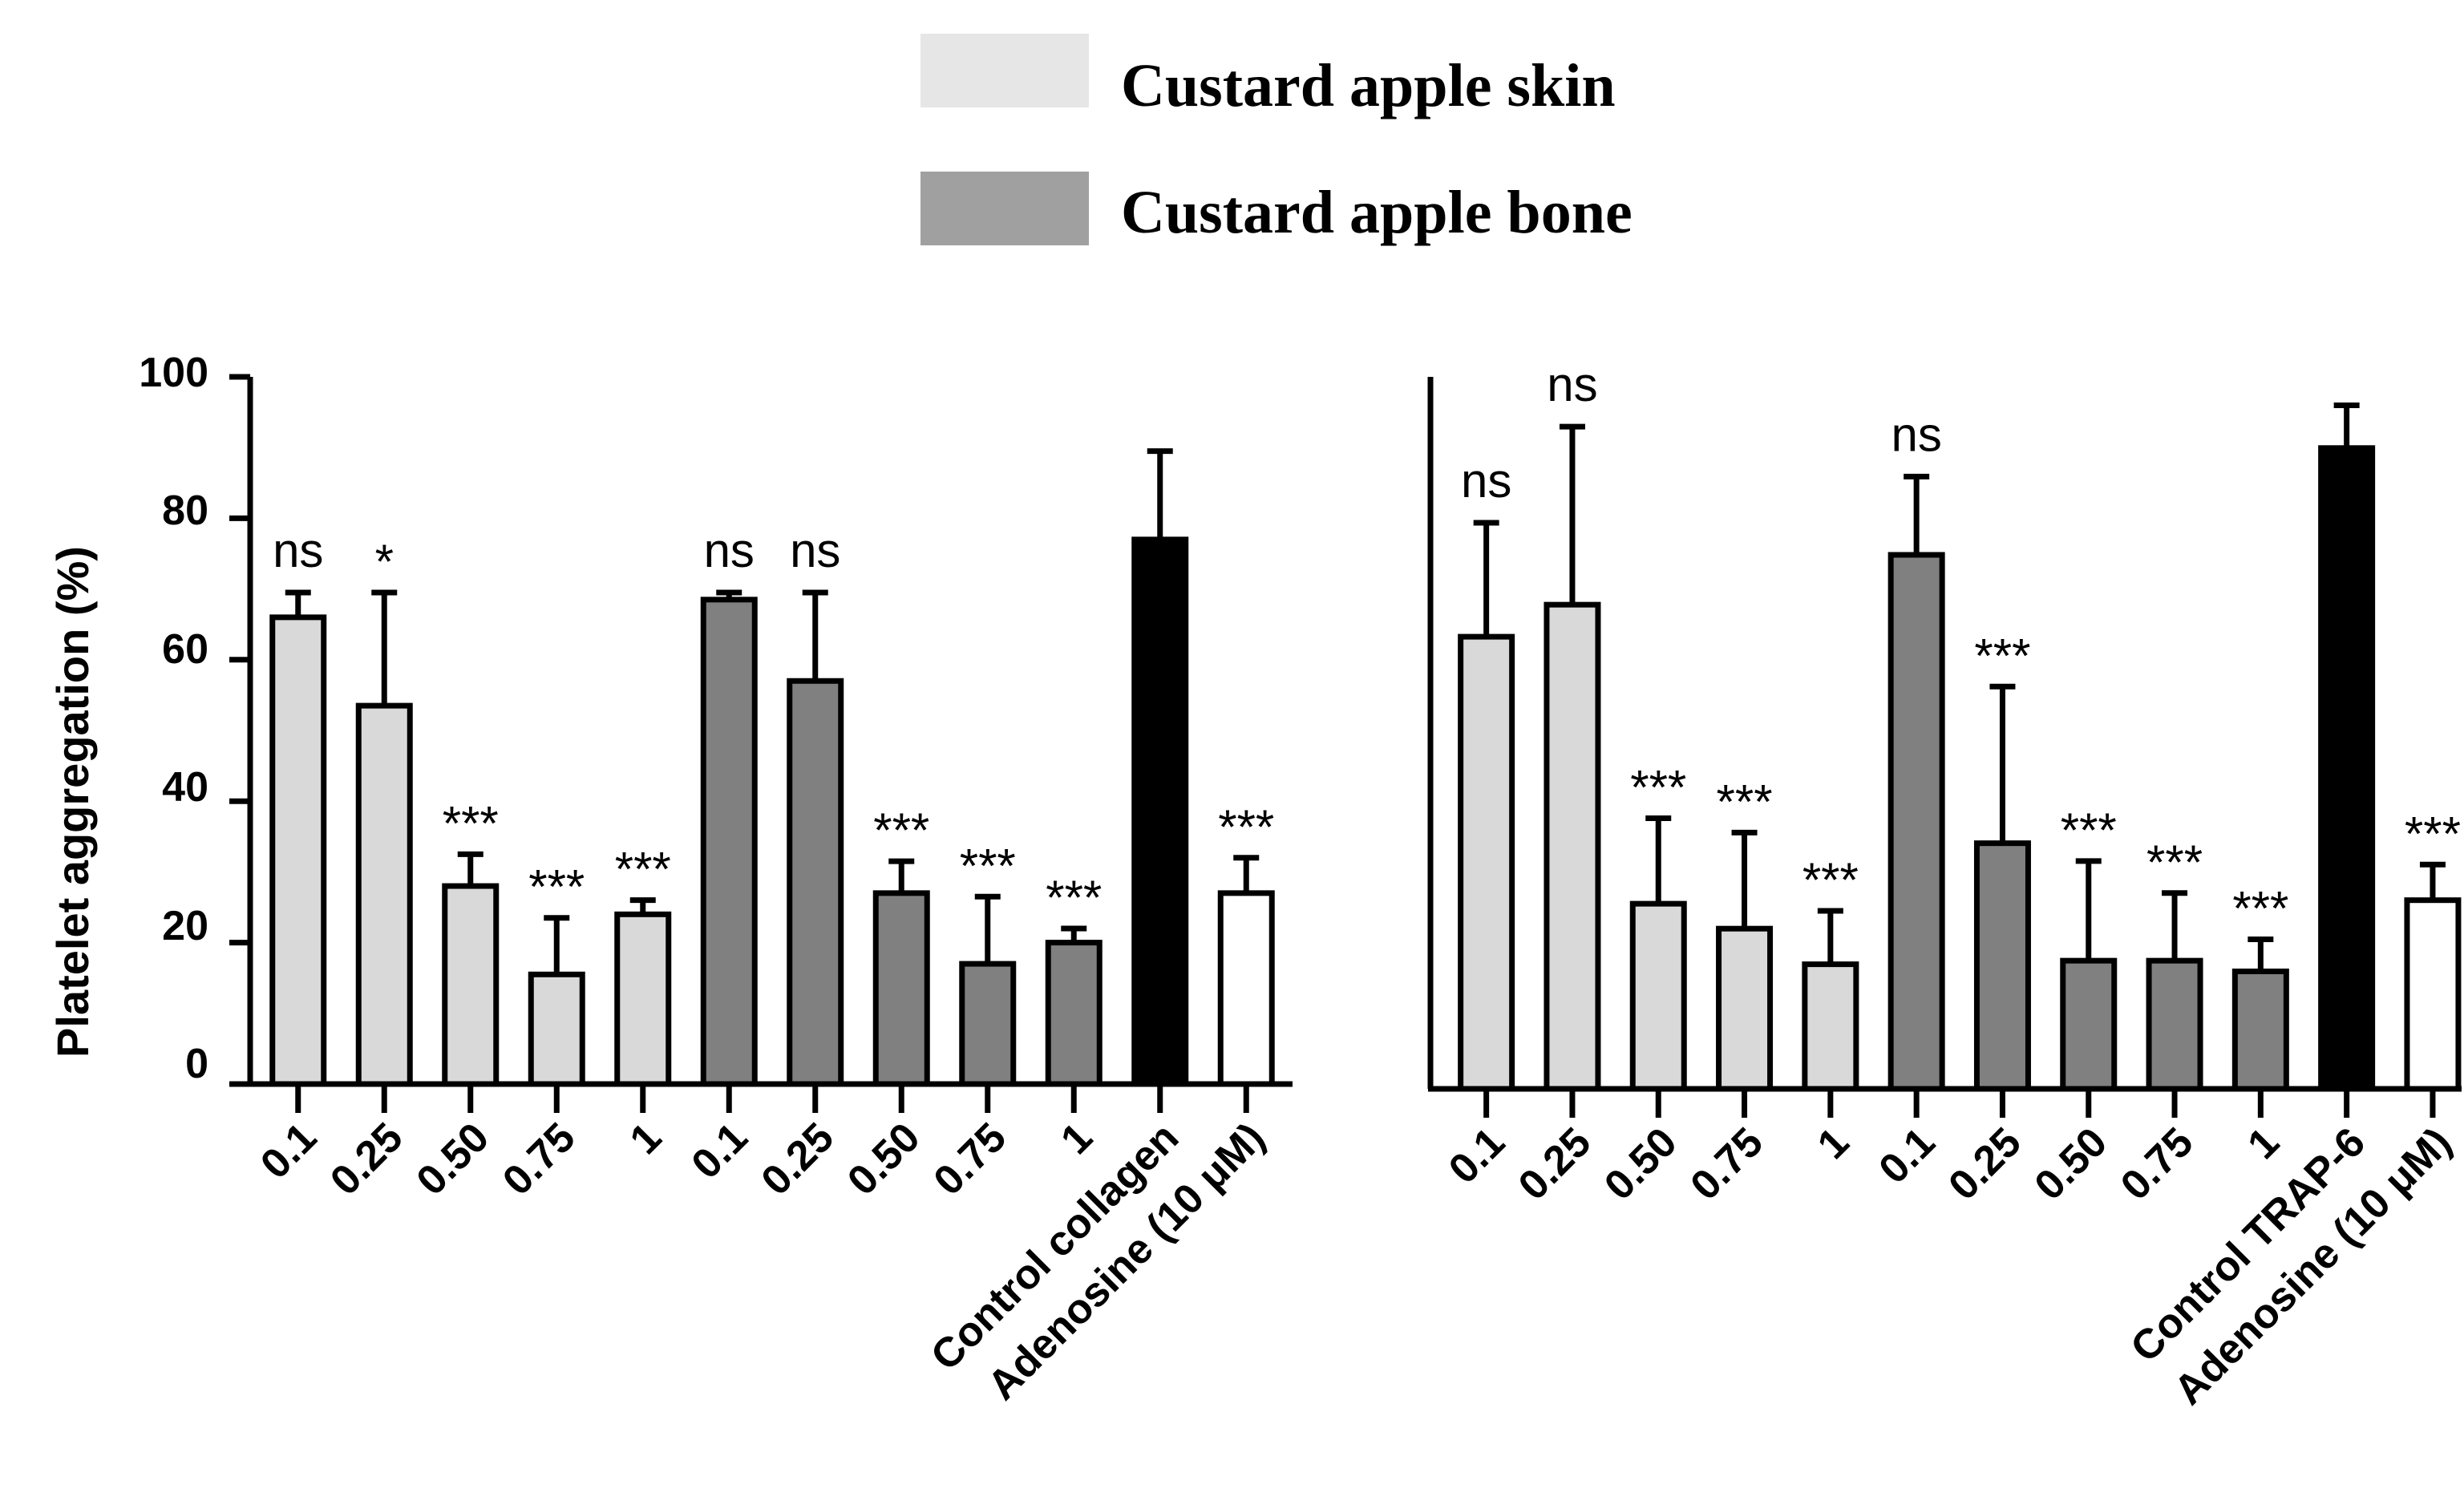 This screenshot has height=1505, width=2464. Describe the element at coordinates (185, 926) in the screenshot. I see `y-tick-label: 20` at that location.